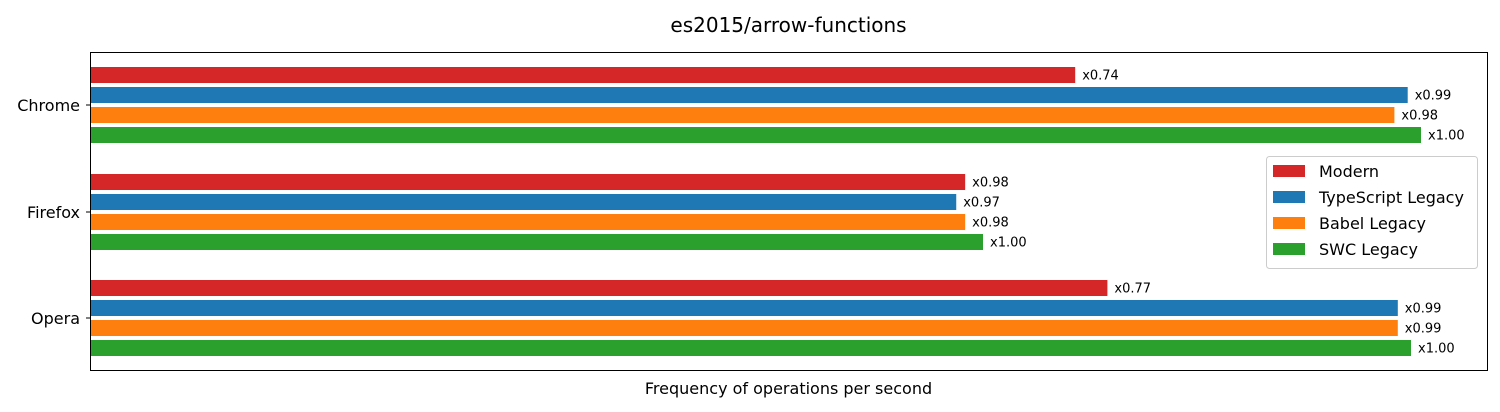 Image resolution: width=1500 pixels, height=412 pixels. What do you see at coordinates (524, 202) in the screenshot?
I see `bar-firefox-typescript-legacy` at bounding box center [524, 202].